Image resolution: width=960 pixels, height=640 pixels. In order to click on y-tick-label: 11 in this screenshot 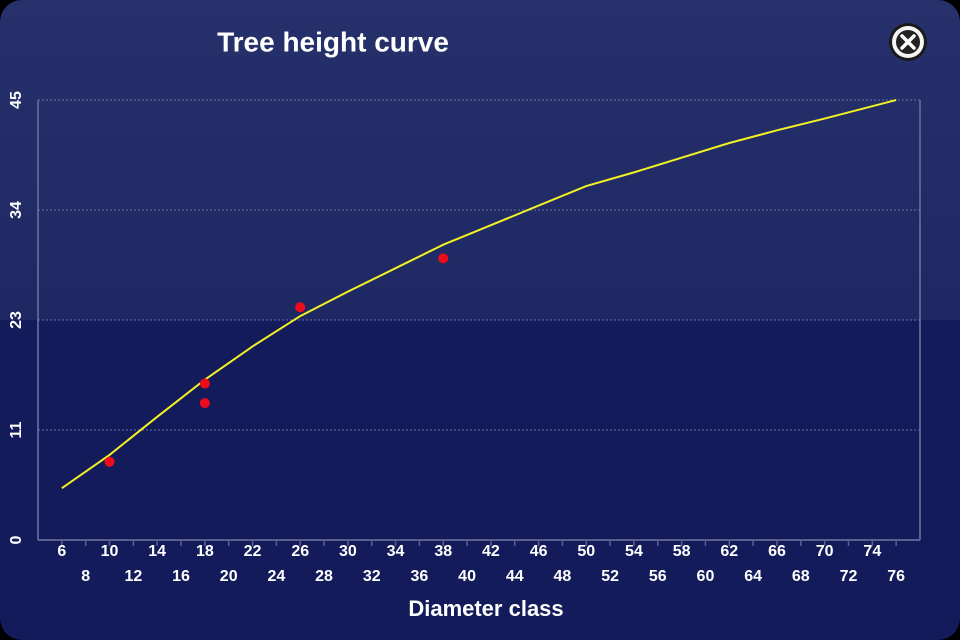, I will do `click(16, 429)`.